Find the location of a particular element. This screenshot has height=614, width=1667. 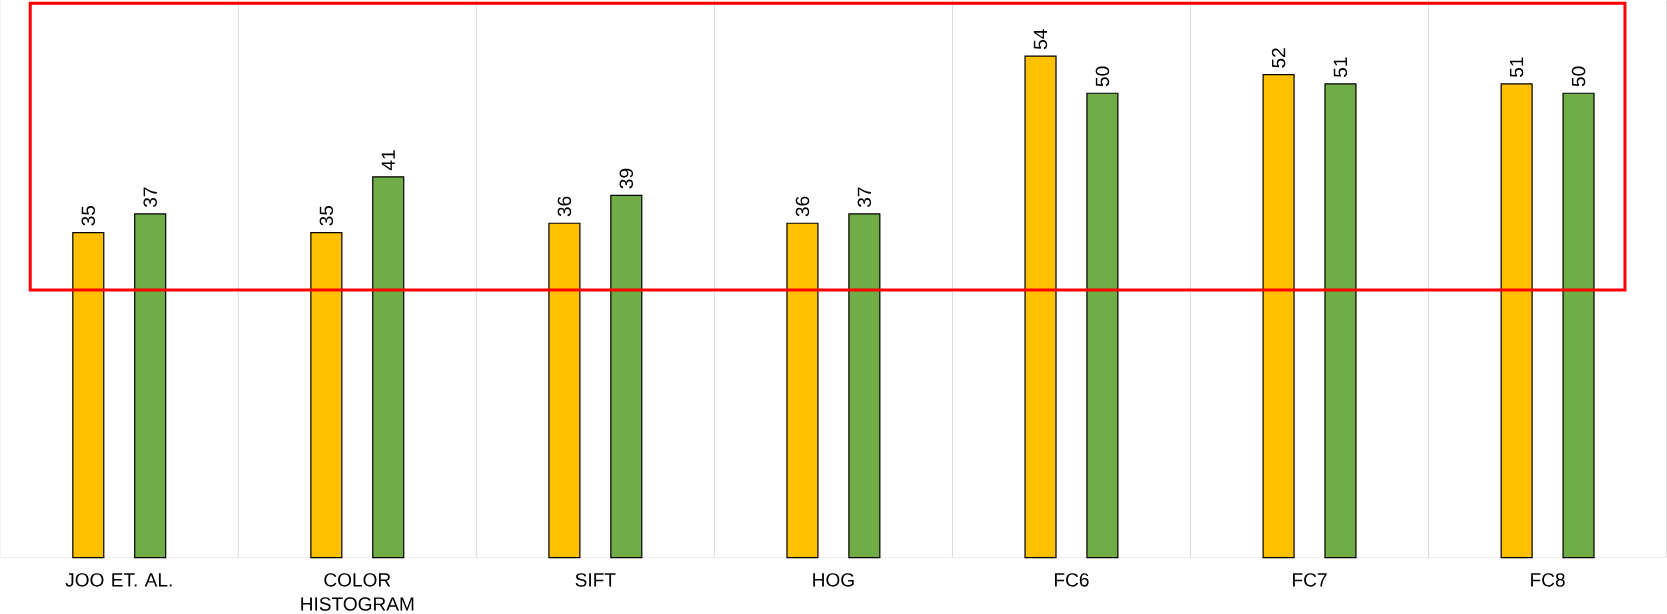

x-tick-label: FC7 is located at coordinates (1310, 580).